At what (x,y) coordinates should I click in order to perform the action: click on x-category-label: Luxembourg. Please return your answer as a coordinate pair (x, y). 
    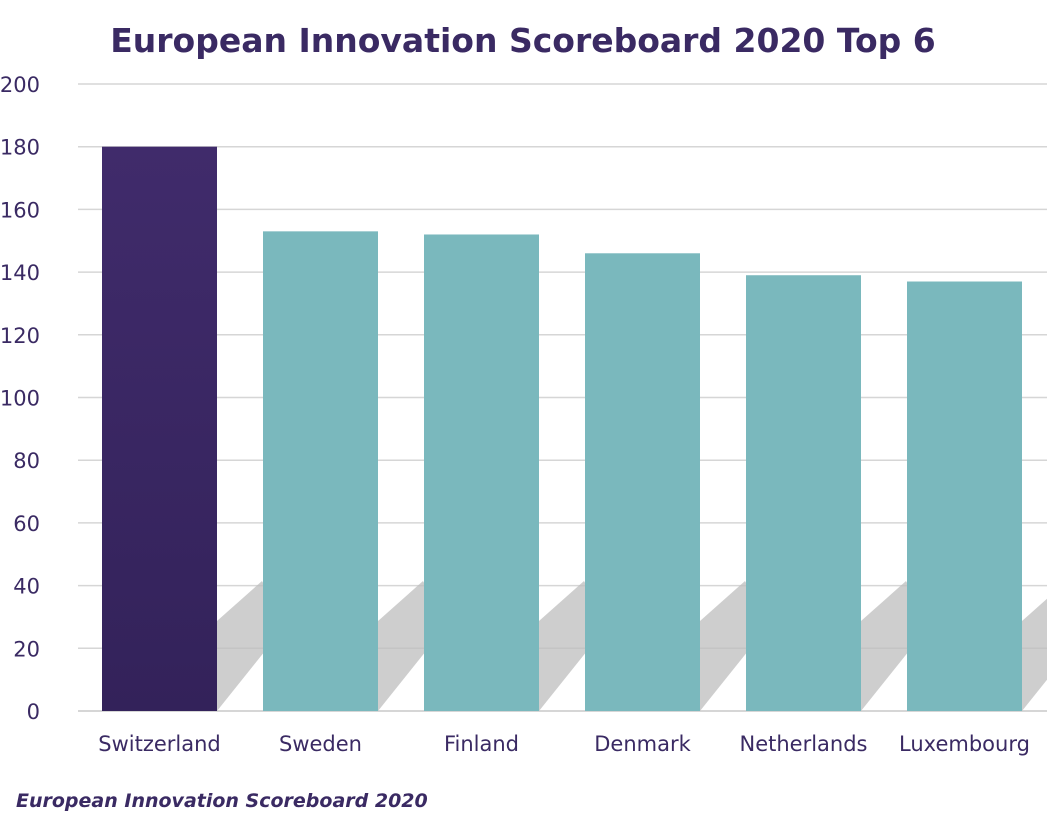
    Looking at the image, I should click on (964, 744).